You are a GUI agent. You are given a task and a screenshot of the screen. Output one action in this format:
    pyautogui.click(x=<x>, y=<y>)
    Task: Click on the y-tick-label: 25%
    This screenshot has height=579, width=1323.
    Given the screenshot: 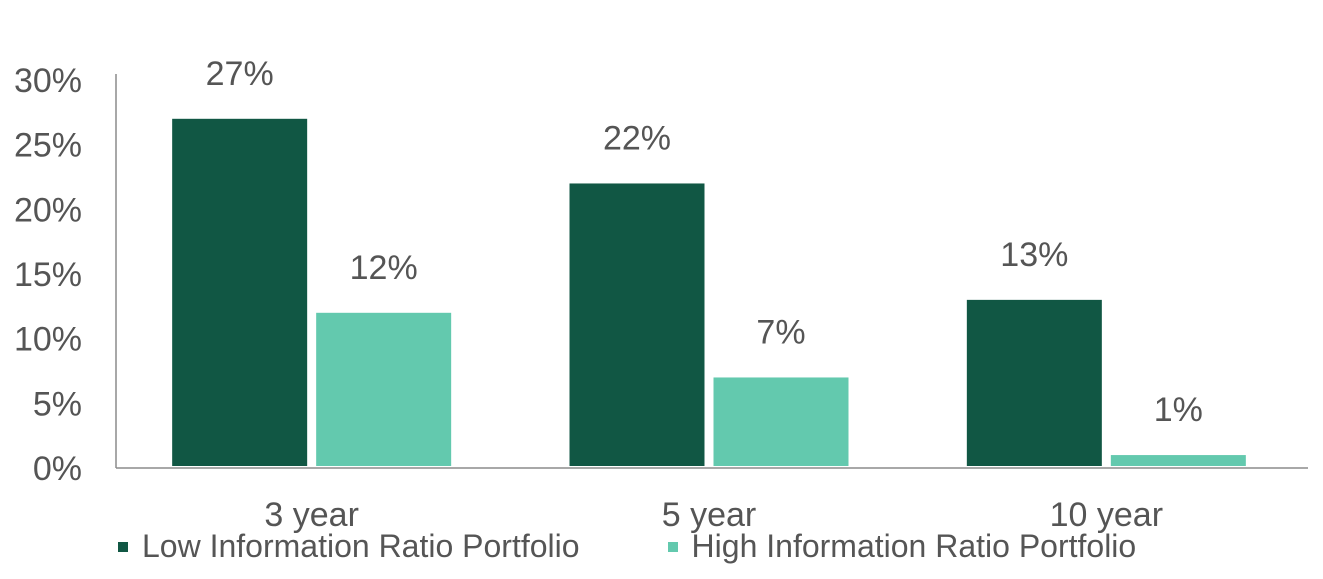 What is the action you would take?
    pyautogui.click(x=48, y=146)
    